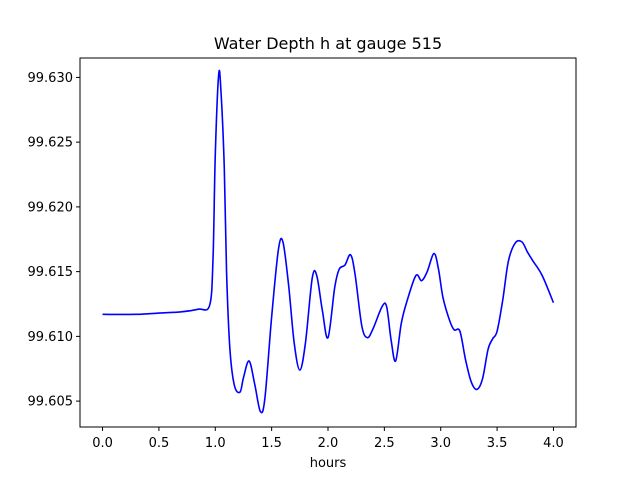 The width and height of the screenshot is (640, 480). What do you see at coordinates (51, 78) in the screenshot?
I see `y-tick-label: 99.630` at bounding box center [51, 78].